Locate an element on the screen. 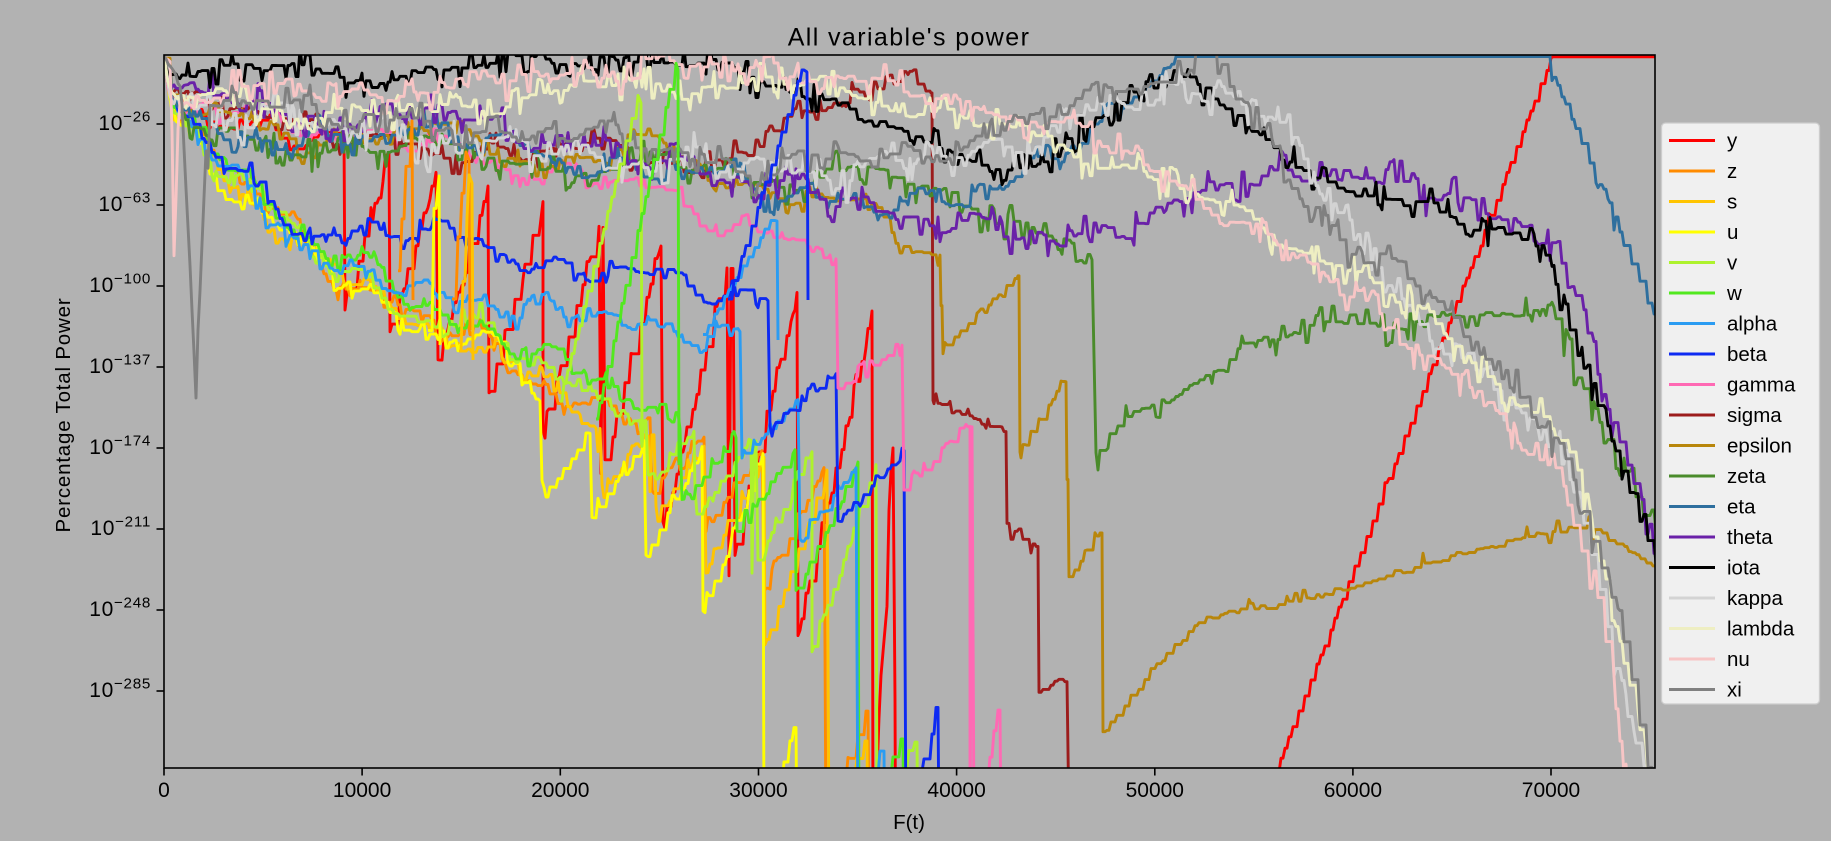 The width and height of the screenshot is (1831, 841). svg-text: y is located at coordinates (1732, 141).